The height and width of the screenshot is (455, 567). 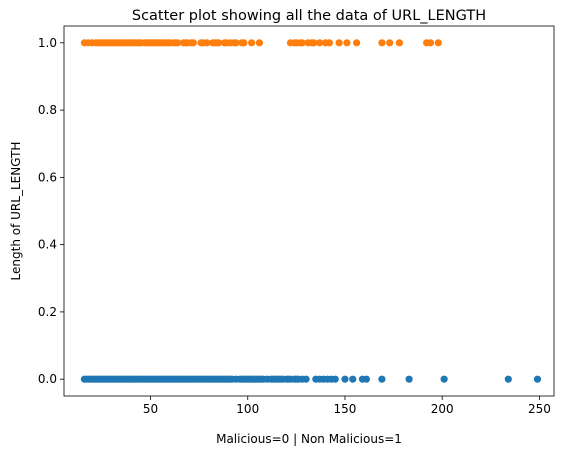 I want to click on y-tick-label: 0.0, so click(x=47, y=379).